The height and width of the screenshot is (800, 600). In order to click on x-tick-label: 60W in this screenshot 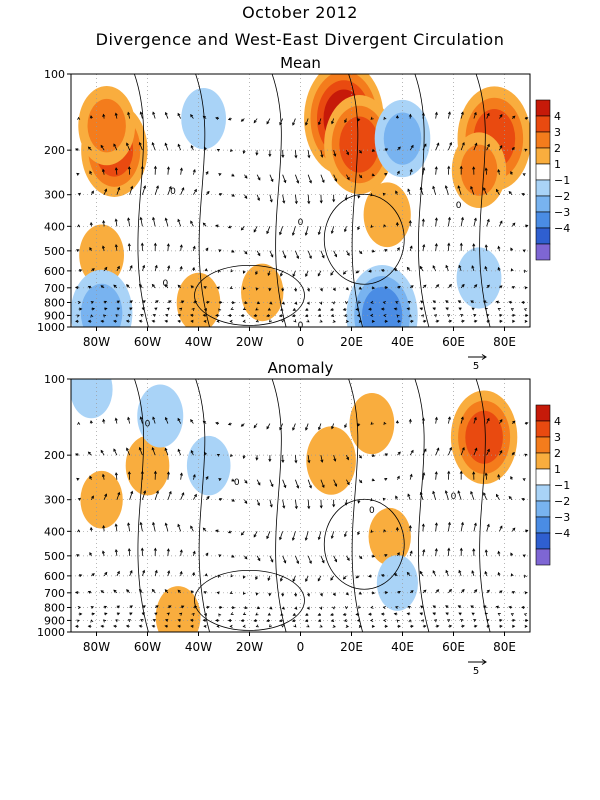, I will do `click(147, 647)`.